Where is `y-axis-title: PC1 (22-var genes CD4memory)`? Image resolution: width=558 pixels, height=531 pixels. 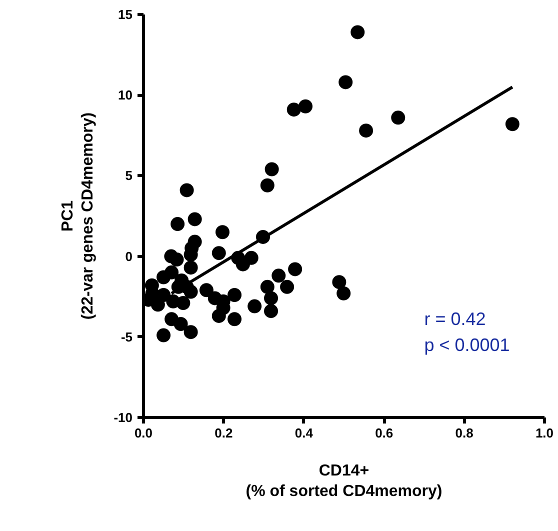
y-axis-title: PC1 (22-var genes CD4memory) is located at coordinates (78, 216).